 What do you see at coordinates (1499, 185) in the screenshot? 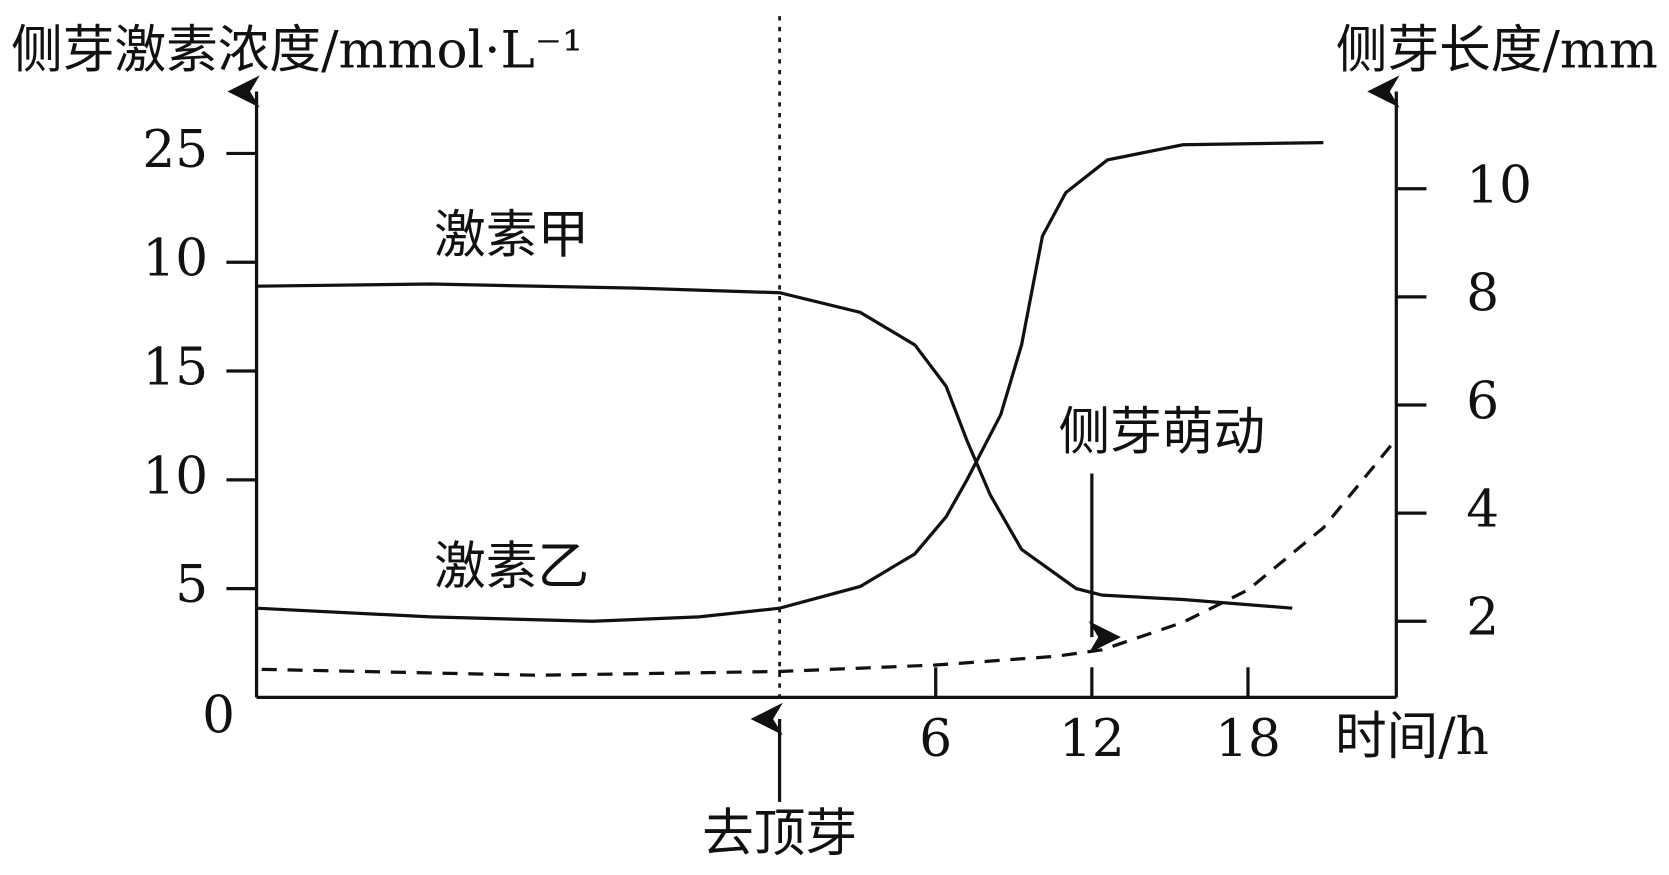
I see `y2-tick-label: 10` at bounding box center [1499, 185].